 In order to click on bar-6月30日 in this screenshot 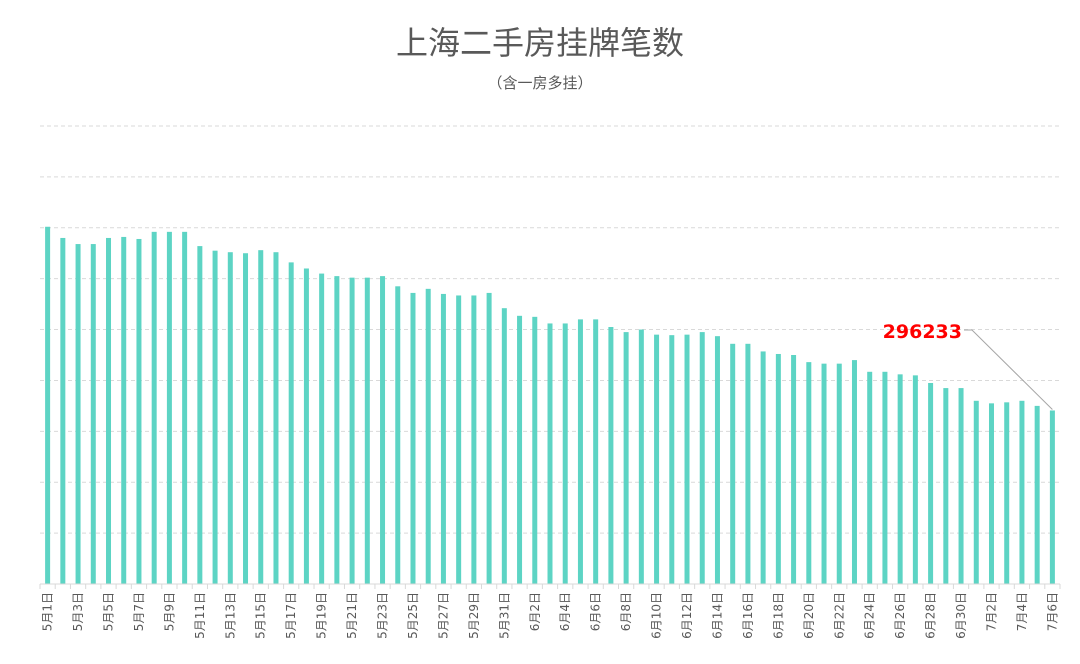, I will do `click(961, 486)`.